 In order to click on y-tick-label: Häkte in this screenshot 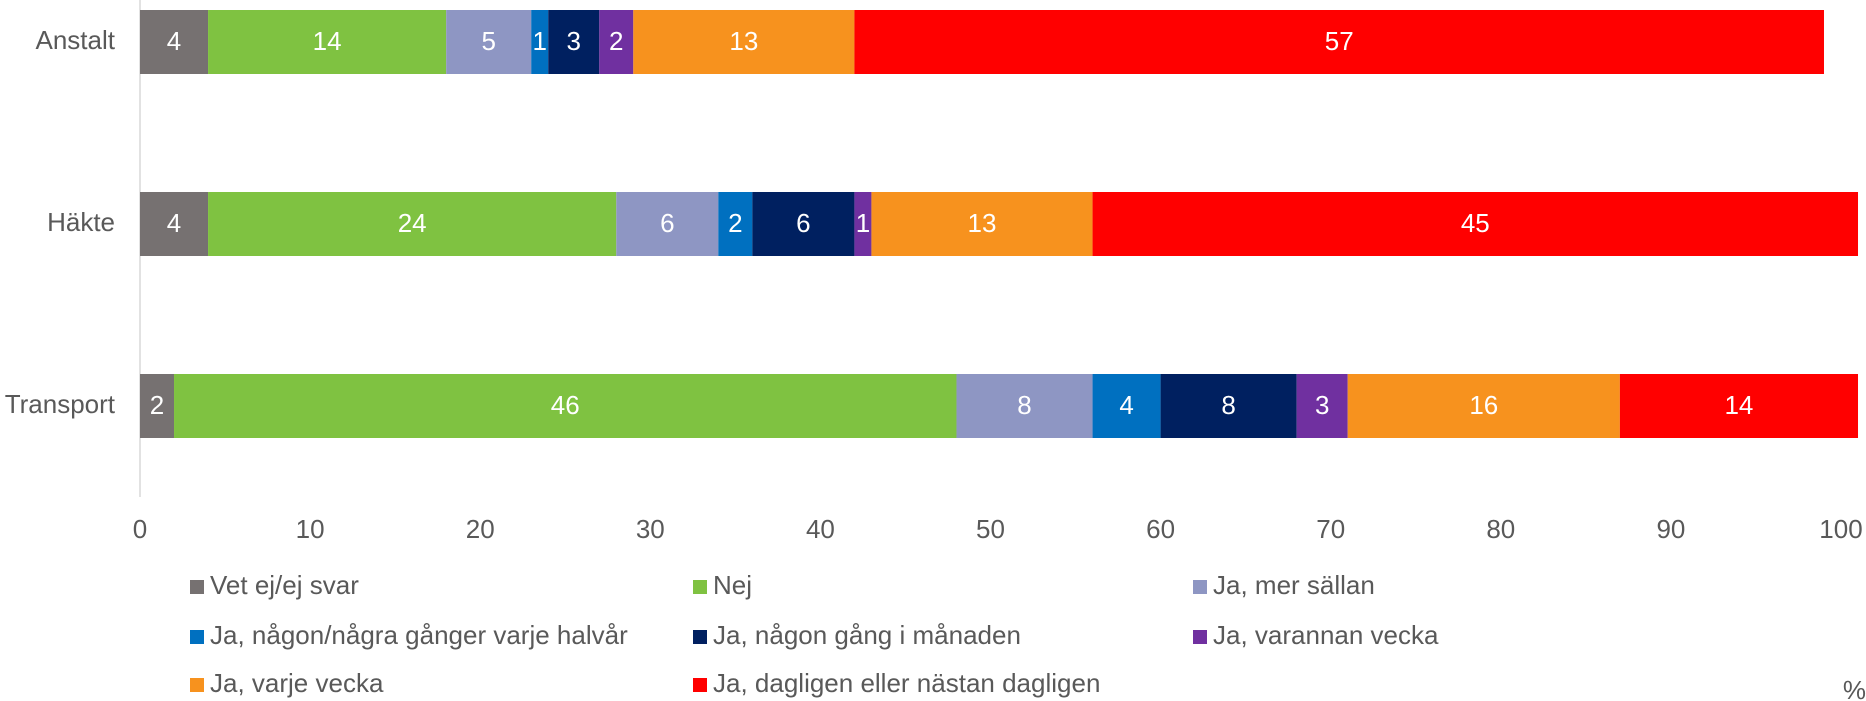, I will do `click(81, 222)`.